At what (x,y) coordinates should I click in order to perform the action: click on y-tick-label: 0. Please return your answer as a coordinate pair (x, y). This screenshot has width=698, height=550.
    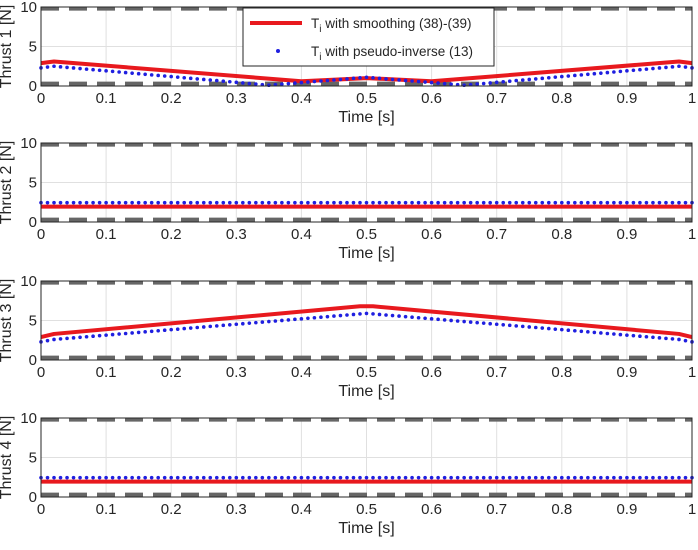
    Looking at the image, I should click on (33, 222).